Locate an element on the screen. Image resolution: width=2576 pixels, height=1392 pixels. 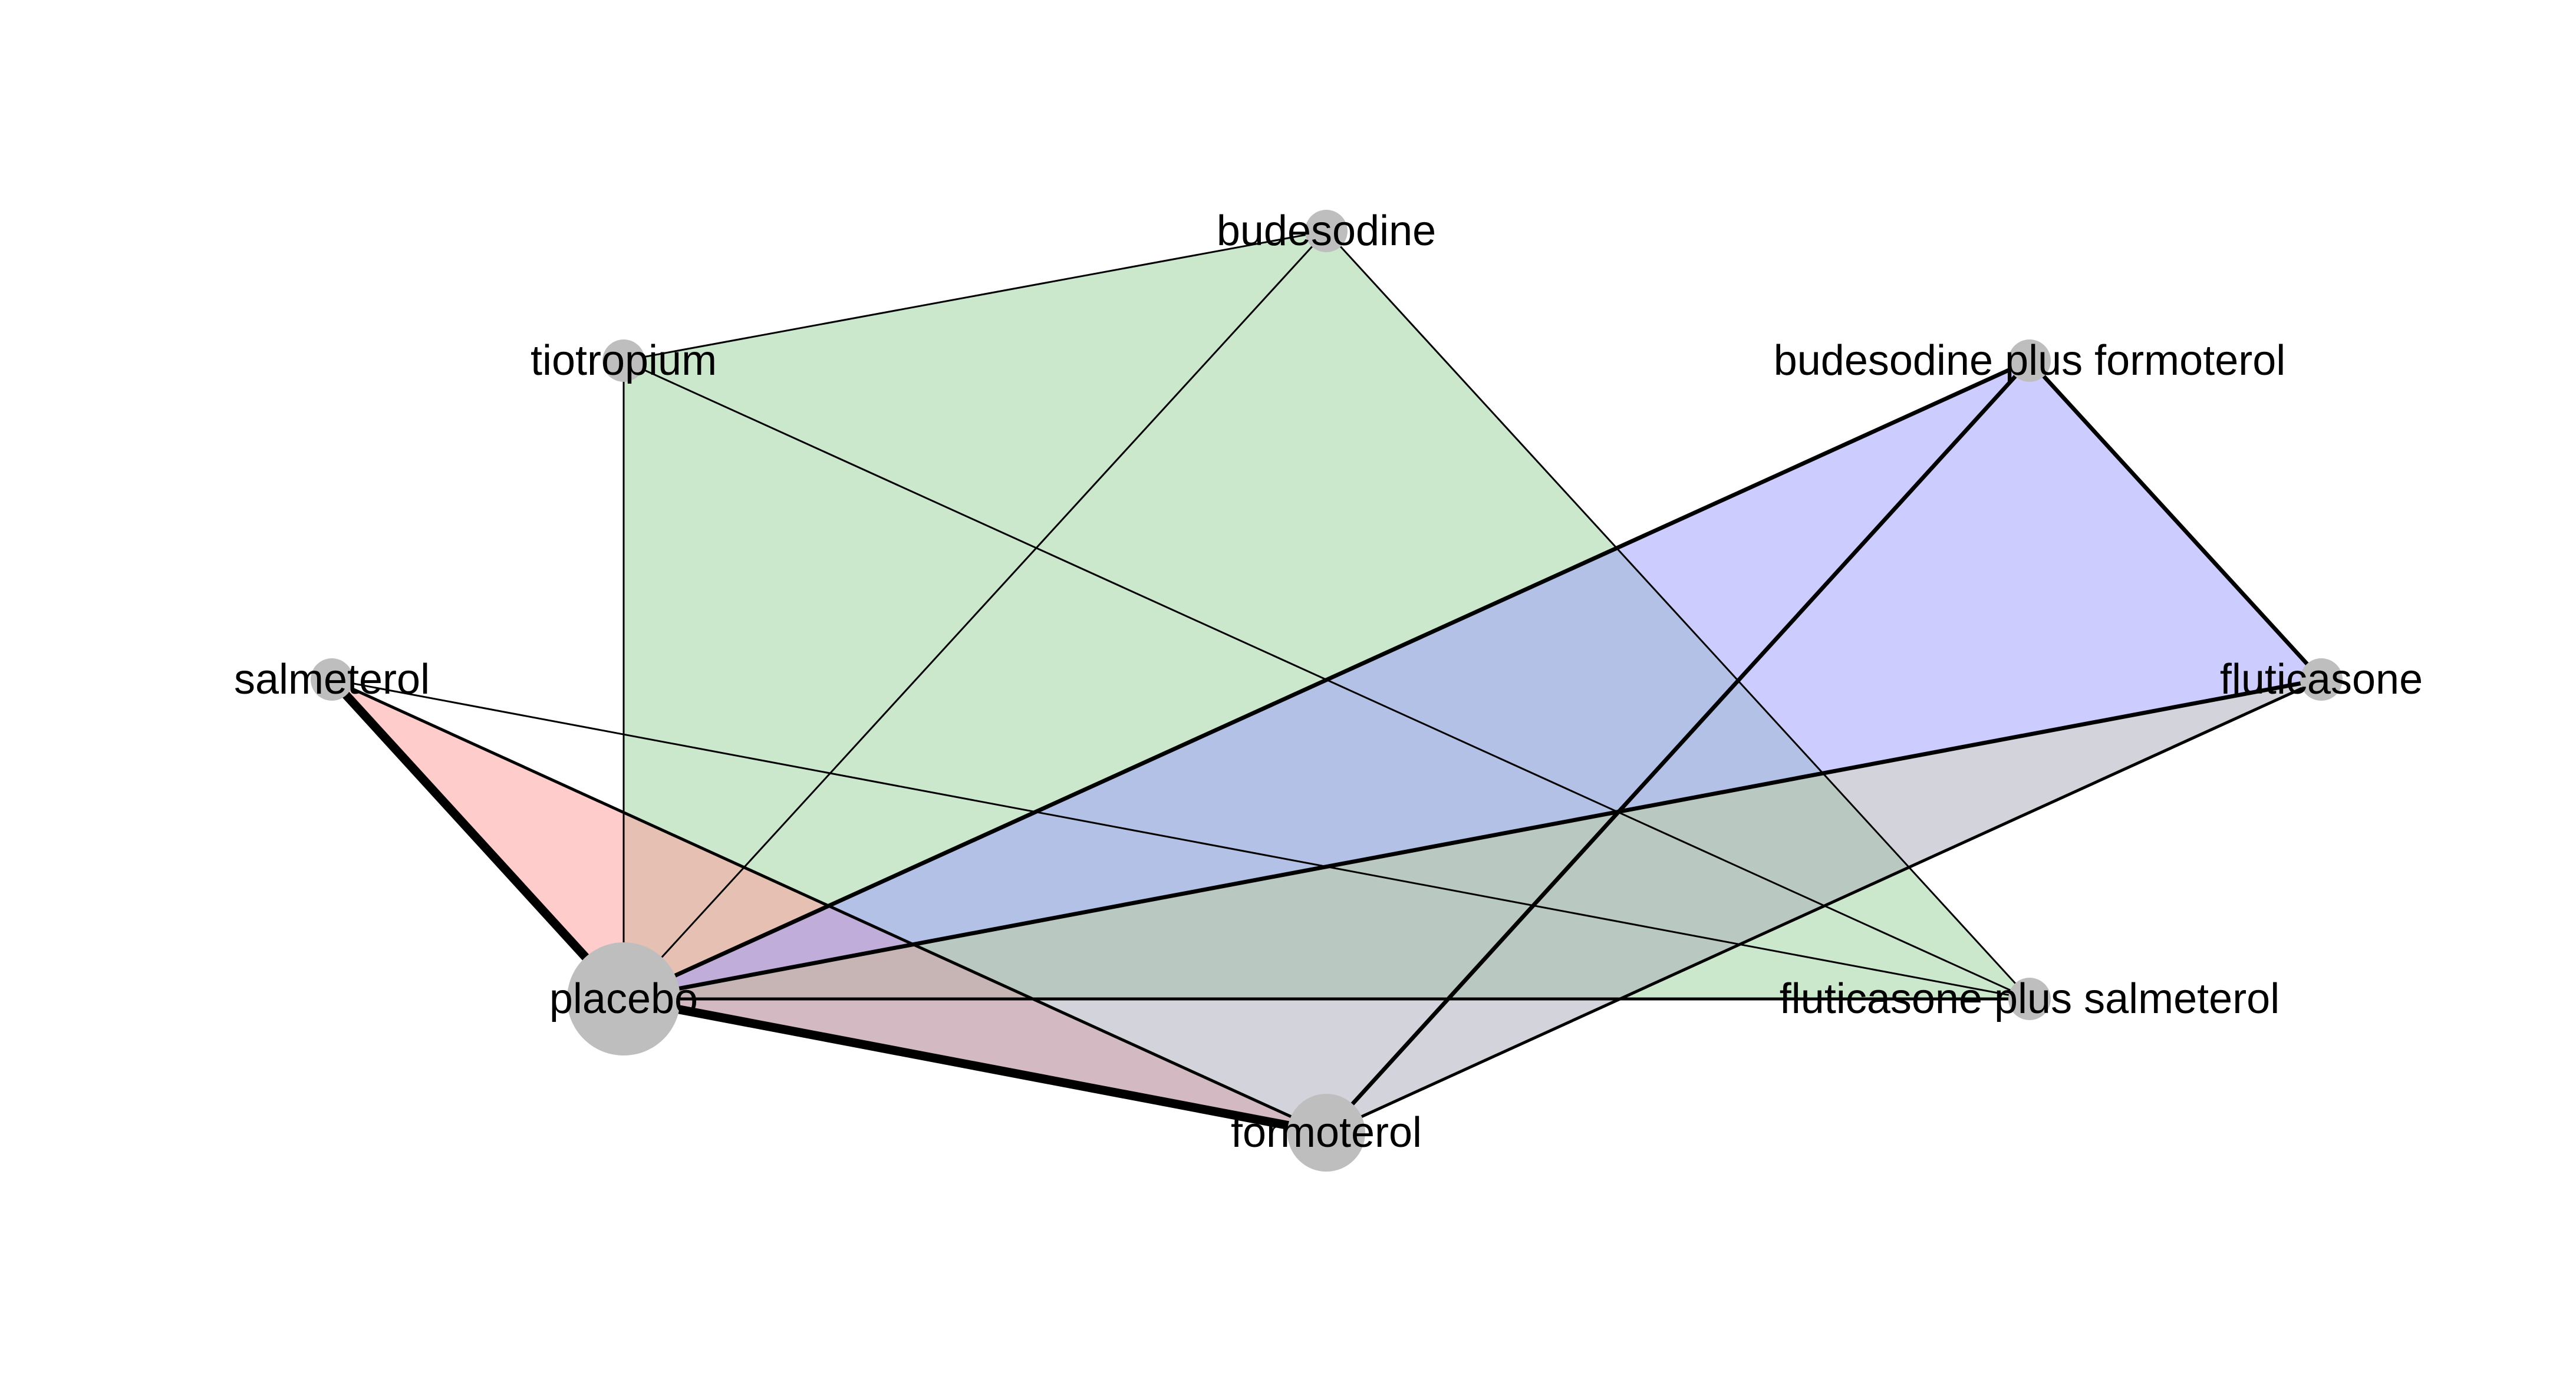
node-label-salmeterol: salmeterol is located at coordinates (332, 679).